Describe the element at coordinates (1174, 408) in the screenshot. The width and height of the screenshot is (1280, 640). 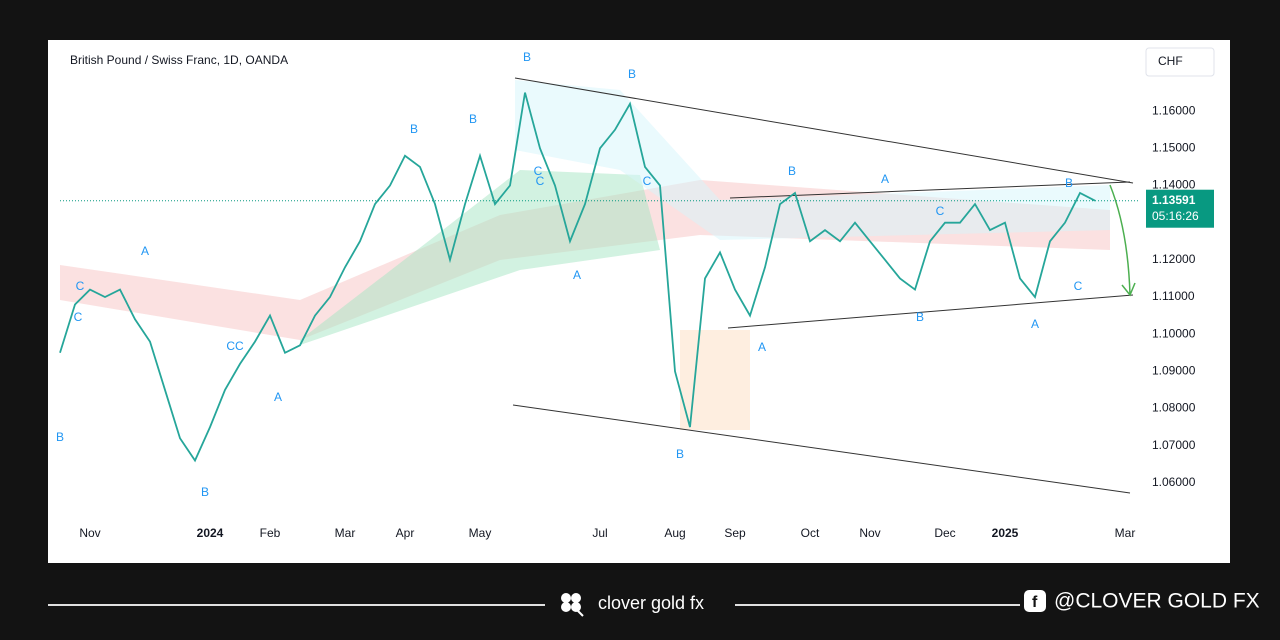
I see `y-tick-label: 1.08000` at that location.